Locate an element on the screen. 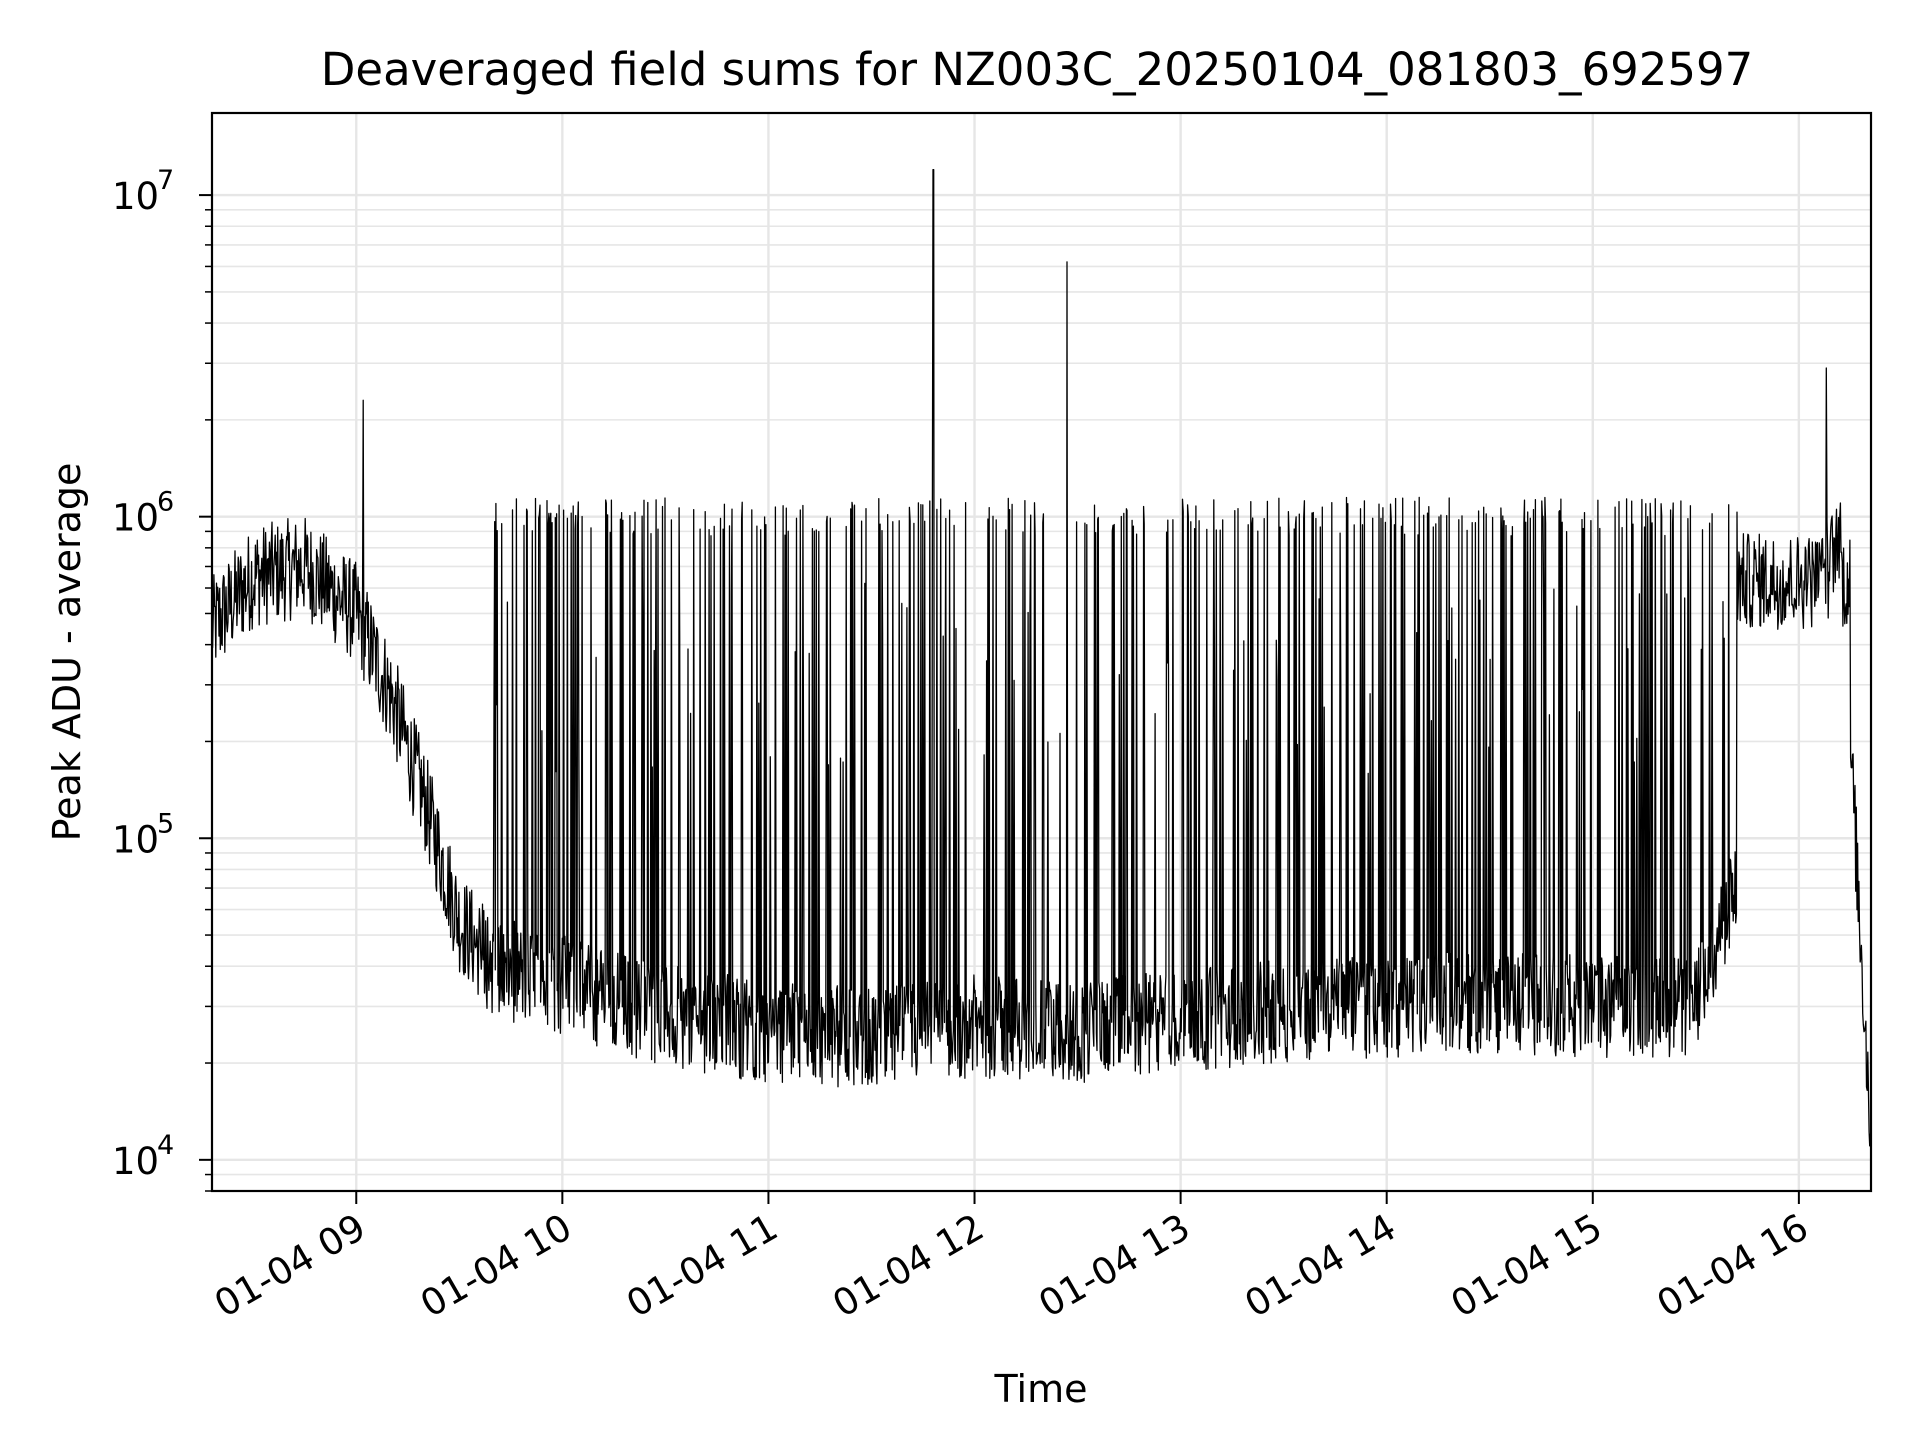  y-tick-label: 10⁵ is located at coordinates (143, 834).